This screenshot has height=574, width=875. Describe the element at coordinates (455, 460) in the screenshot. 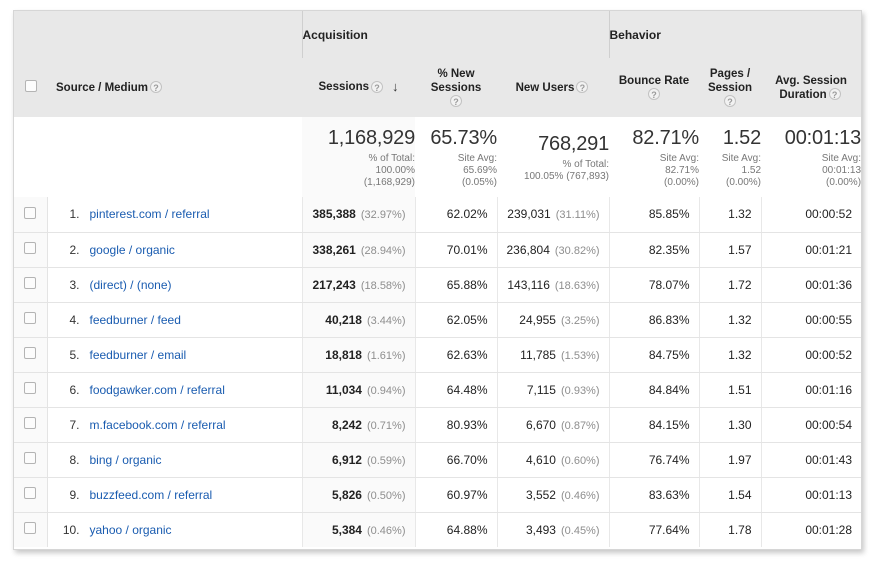

I see `row-pct-new-sessions-cell: 66.70%` at that location.